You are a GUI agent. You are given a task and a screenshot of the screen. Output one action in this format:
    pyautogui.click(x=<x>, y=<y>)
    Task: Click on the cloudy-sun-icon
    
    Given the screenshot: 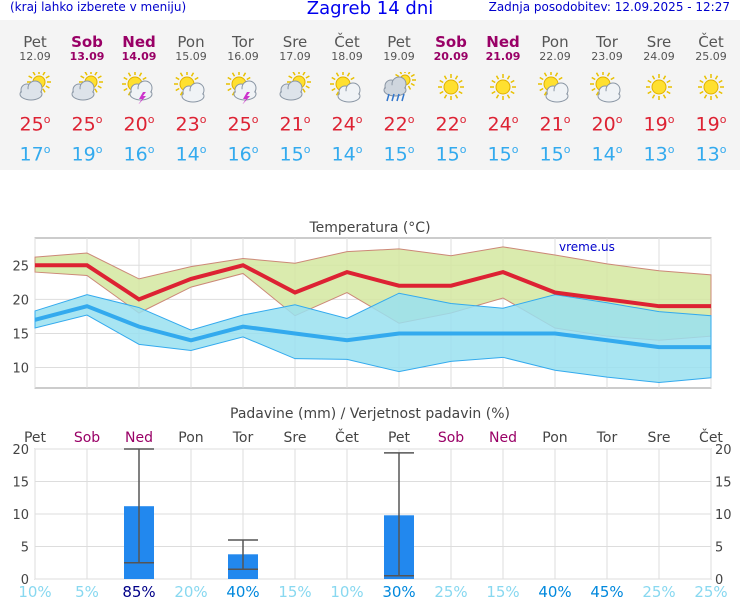 What is the action you would take?
    pyautogui.click(x=87, y=86)
    